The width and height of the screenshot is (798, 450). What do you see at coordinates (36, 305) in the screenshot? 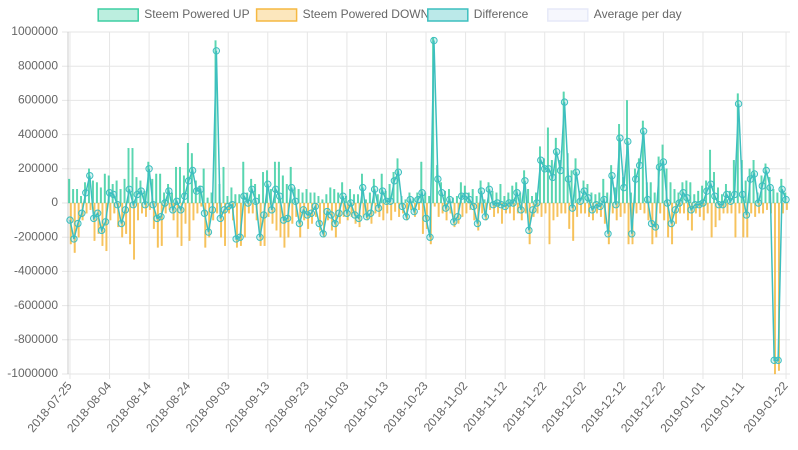
I see `y-tick-label: -600000` at bounding box center [36, 305].